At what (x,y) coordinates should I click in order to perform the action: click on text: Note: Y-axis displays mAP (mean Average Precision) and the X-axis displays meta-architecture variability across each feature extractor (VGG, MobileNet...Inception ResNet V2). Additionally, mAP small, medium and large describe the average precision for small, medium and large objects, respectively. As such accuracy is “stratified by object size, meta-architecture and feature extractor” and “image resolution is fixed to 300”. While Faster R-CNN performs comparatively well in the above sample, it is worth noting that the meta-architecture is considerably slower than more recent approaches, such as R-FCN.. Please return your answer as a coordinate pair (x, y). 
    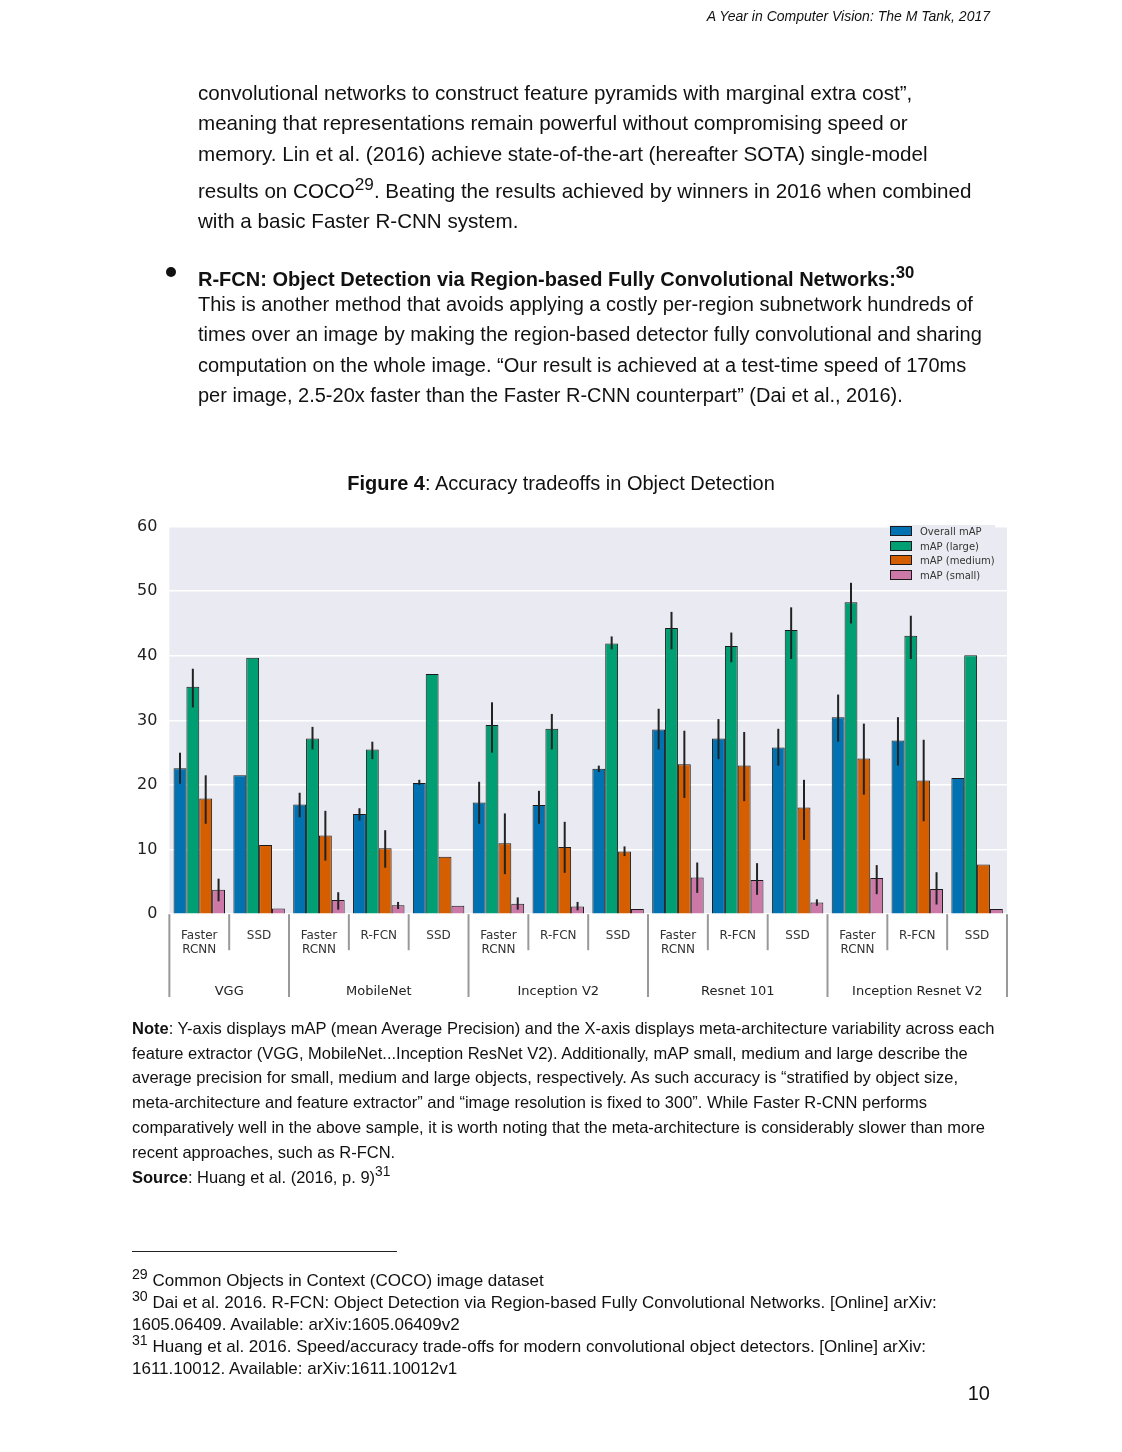
    Looking at the image, I should click on (564, 1090).